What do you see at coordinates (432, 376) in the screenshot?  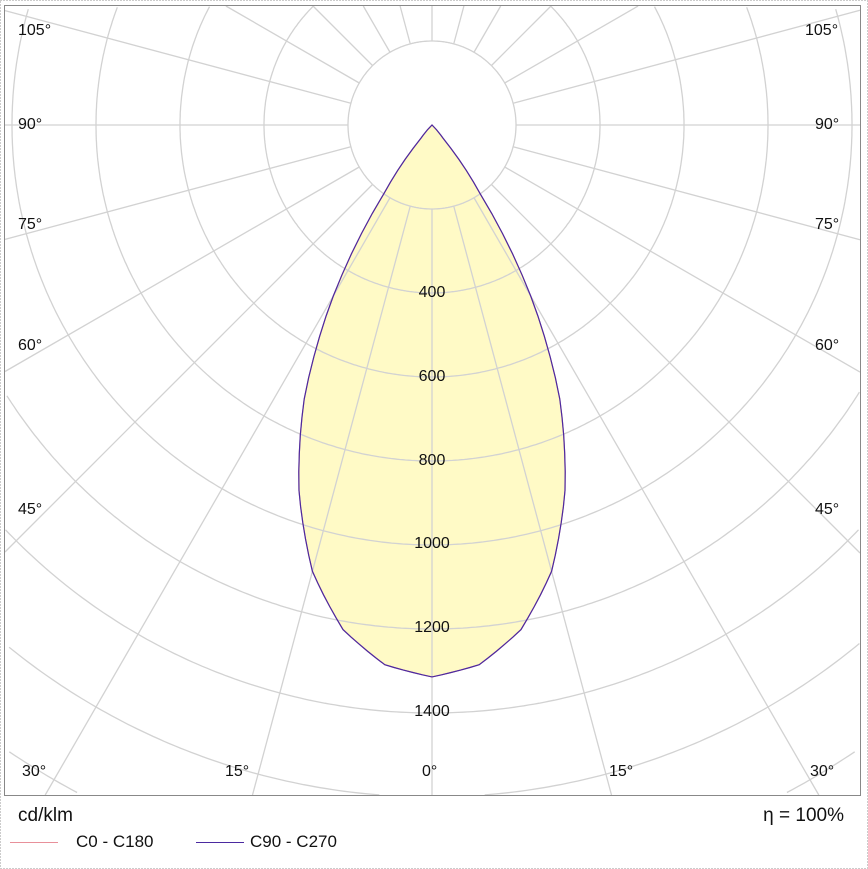 I see `radial-tick-label: 600` at bounding box center [432, 376].